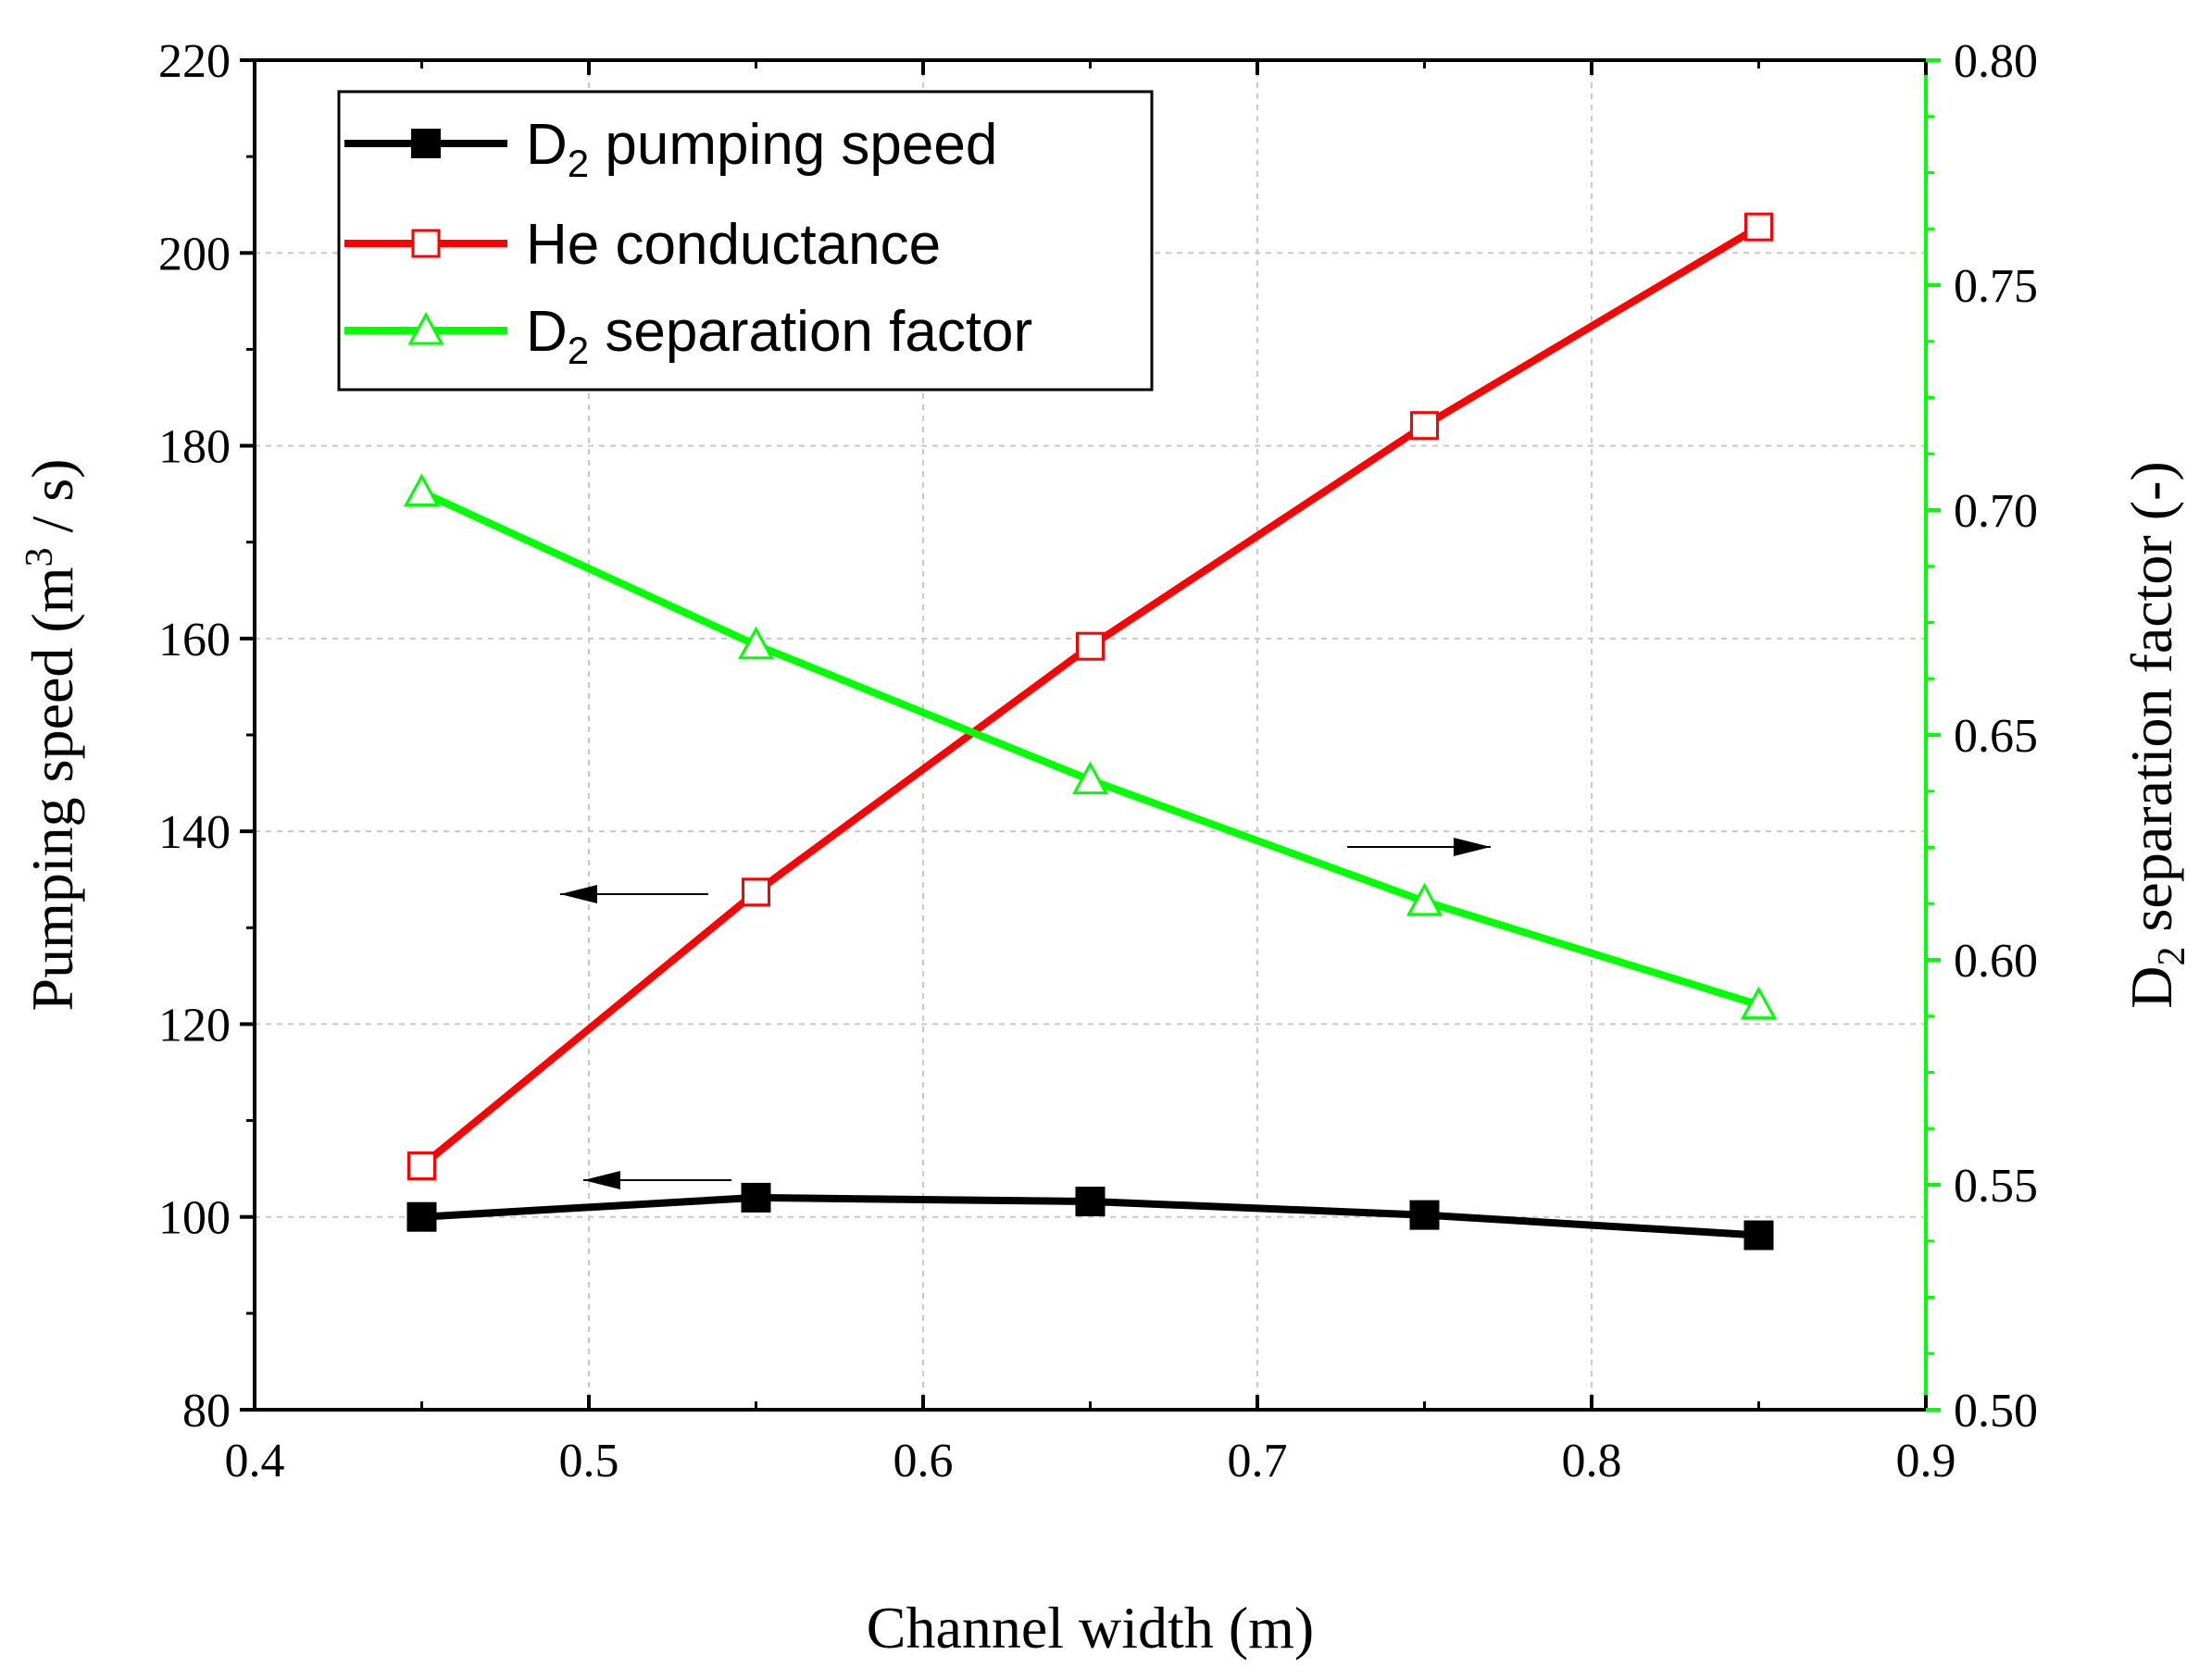 The height and width of the screenshot is (1680, 2199). What do you see at coordinates (194, 640) in the screenshot?
I see `y-tick-label: 160` at bounding box center [194, 640].